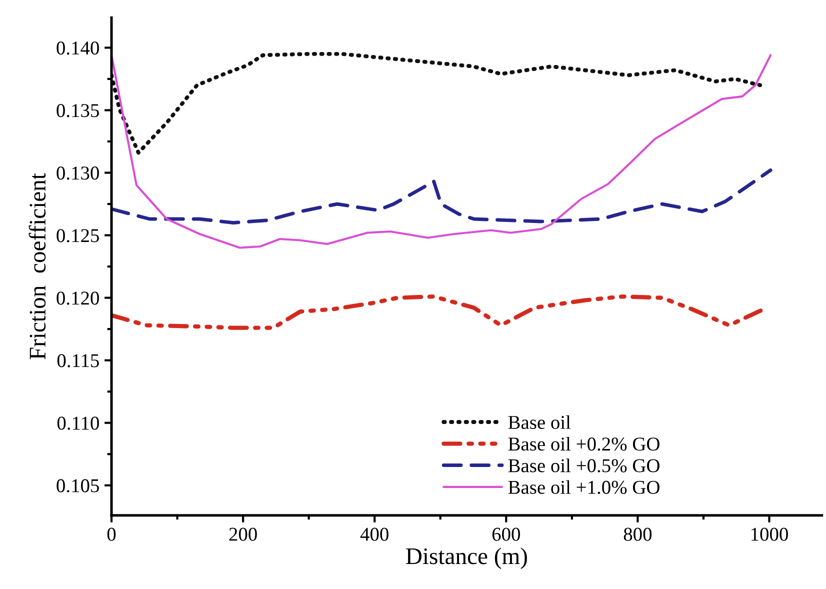  I want to click on y-tick-label: 0.125, so click(77, 235).